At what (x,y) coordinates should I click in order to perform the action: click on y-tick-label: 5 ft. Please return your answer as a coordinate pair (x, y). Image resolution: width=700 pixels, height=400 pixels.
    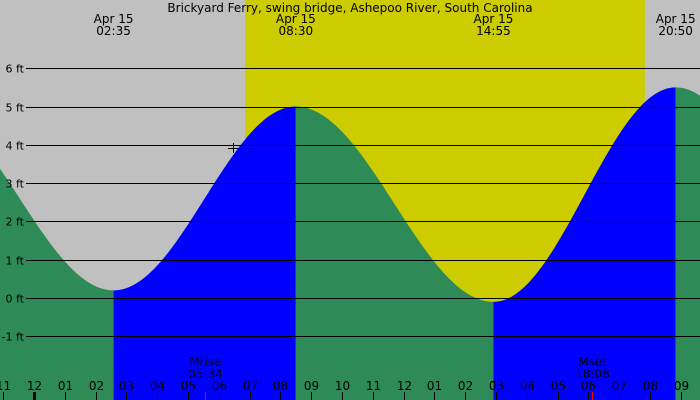
    Looking at the image, I should click on (15, 108).